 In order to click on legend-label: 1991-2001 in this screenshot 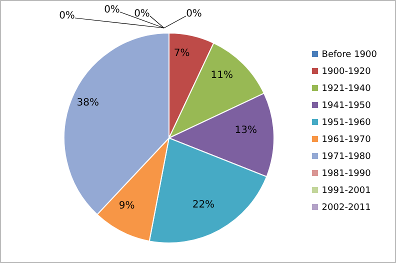, I will do `click(346, 191)`.